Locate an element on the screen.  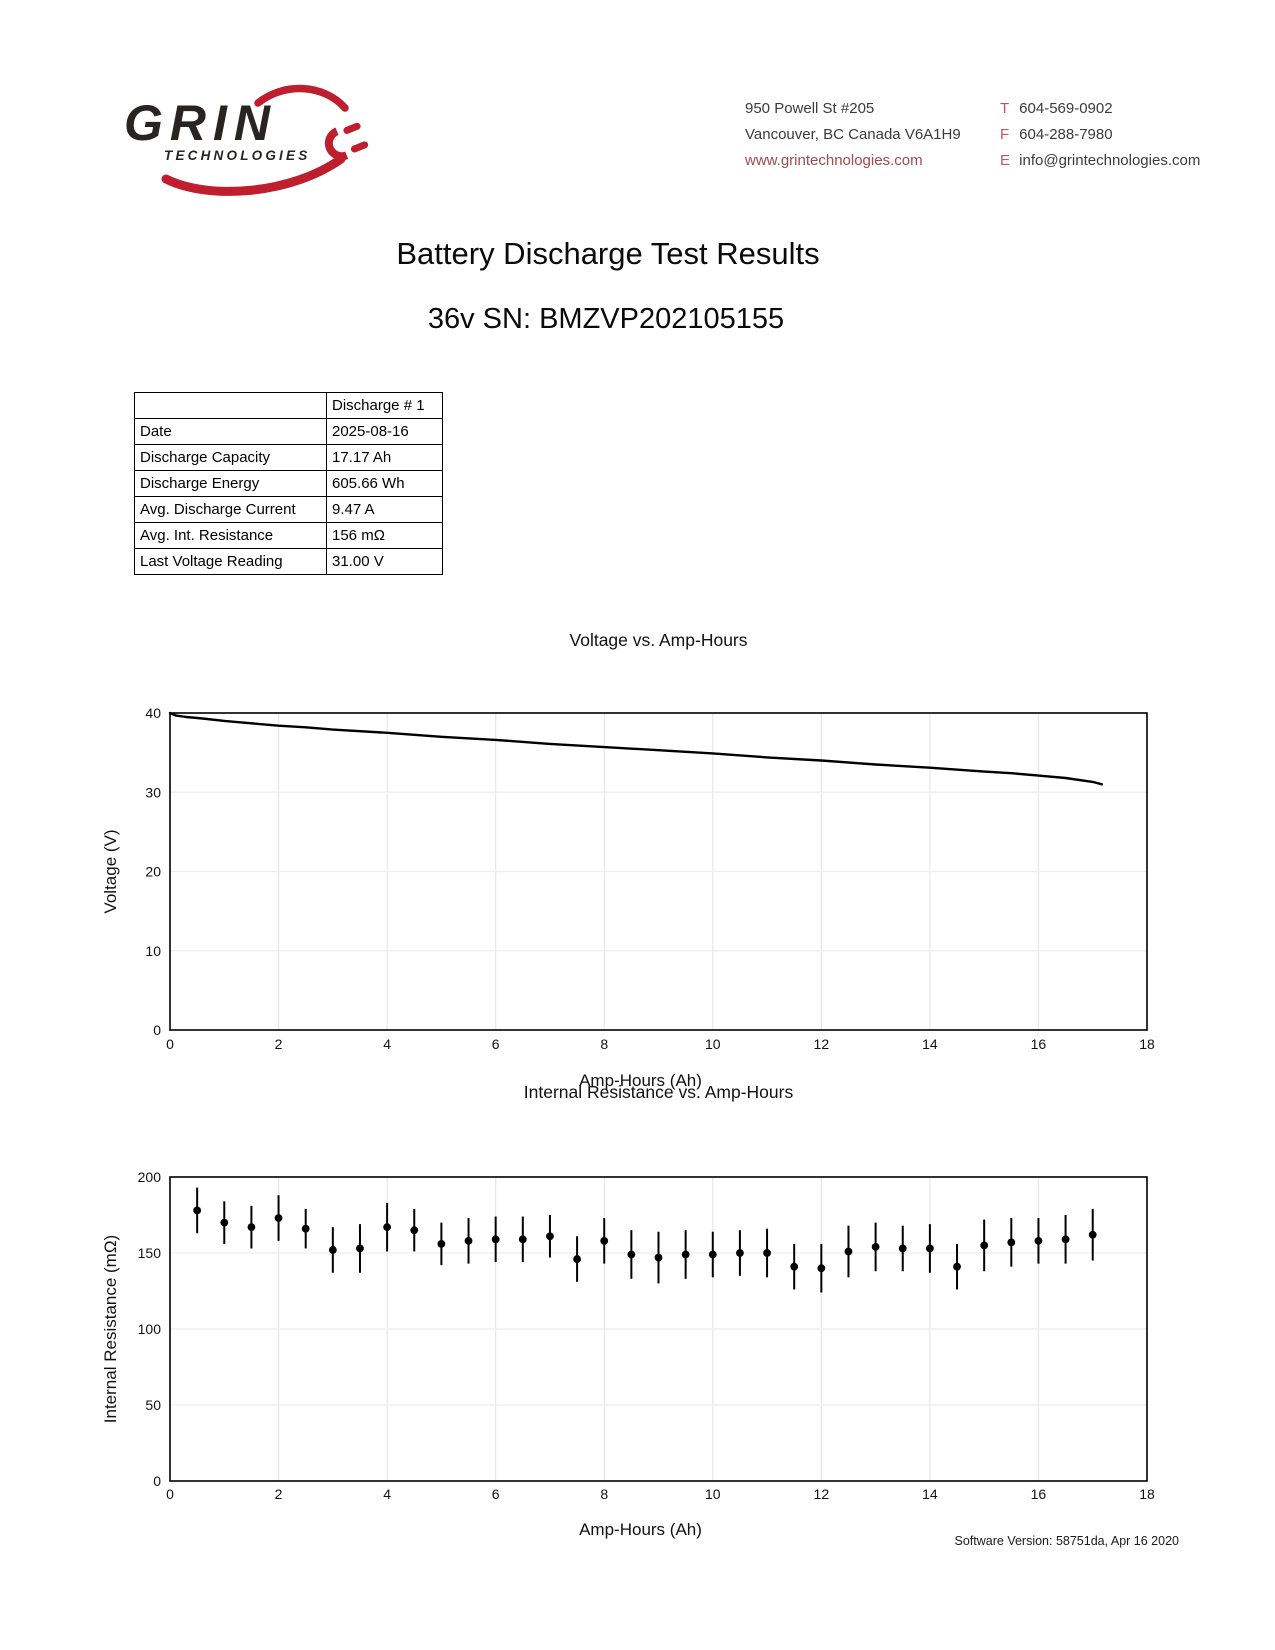
table-header-row: Discharge # 1 is located at coordinates (288, 405).